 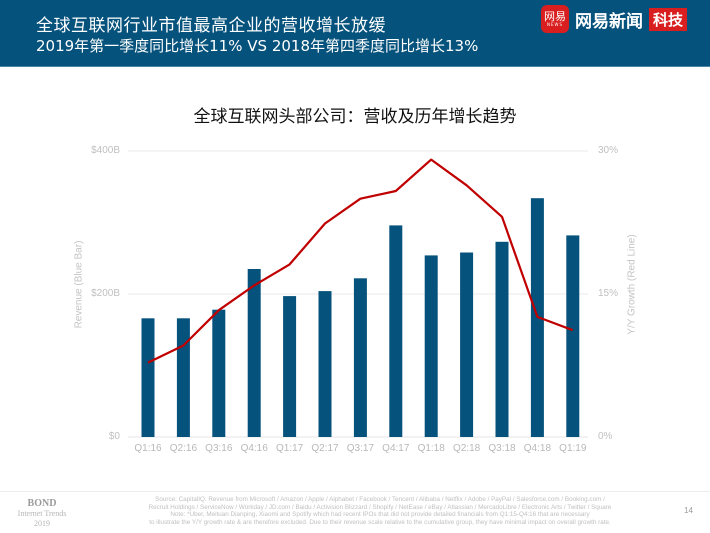 I want to click on x-tick-label: Q1:17, so click(x=289, y=448).